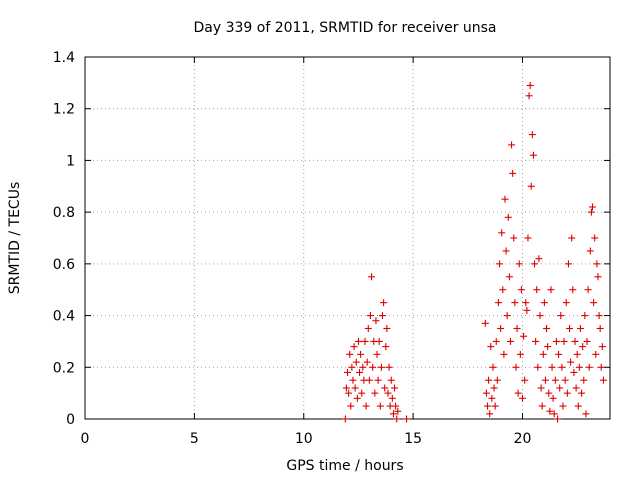 This screenshot has height=480, width=640. I want to click on y-tick-label: 0.6, so click(64, 265).